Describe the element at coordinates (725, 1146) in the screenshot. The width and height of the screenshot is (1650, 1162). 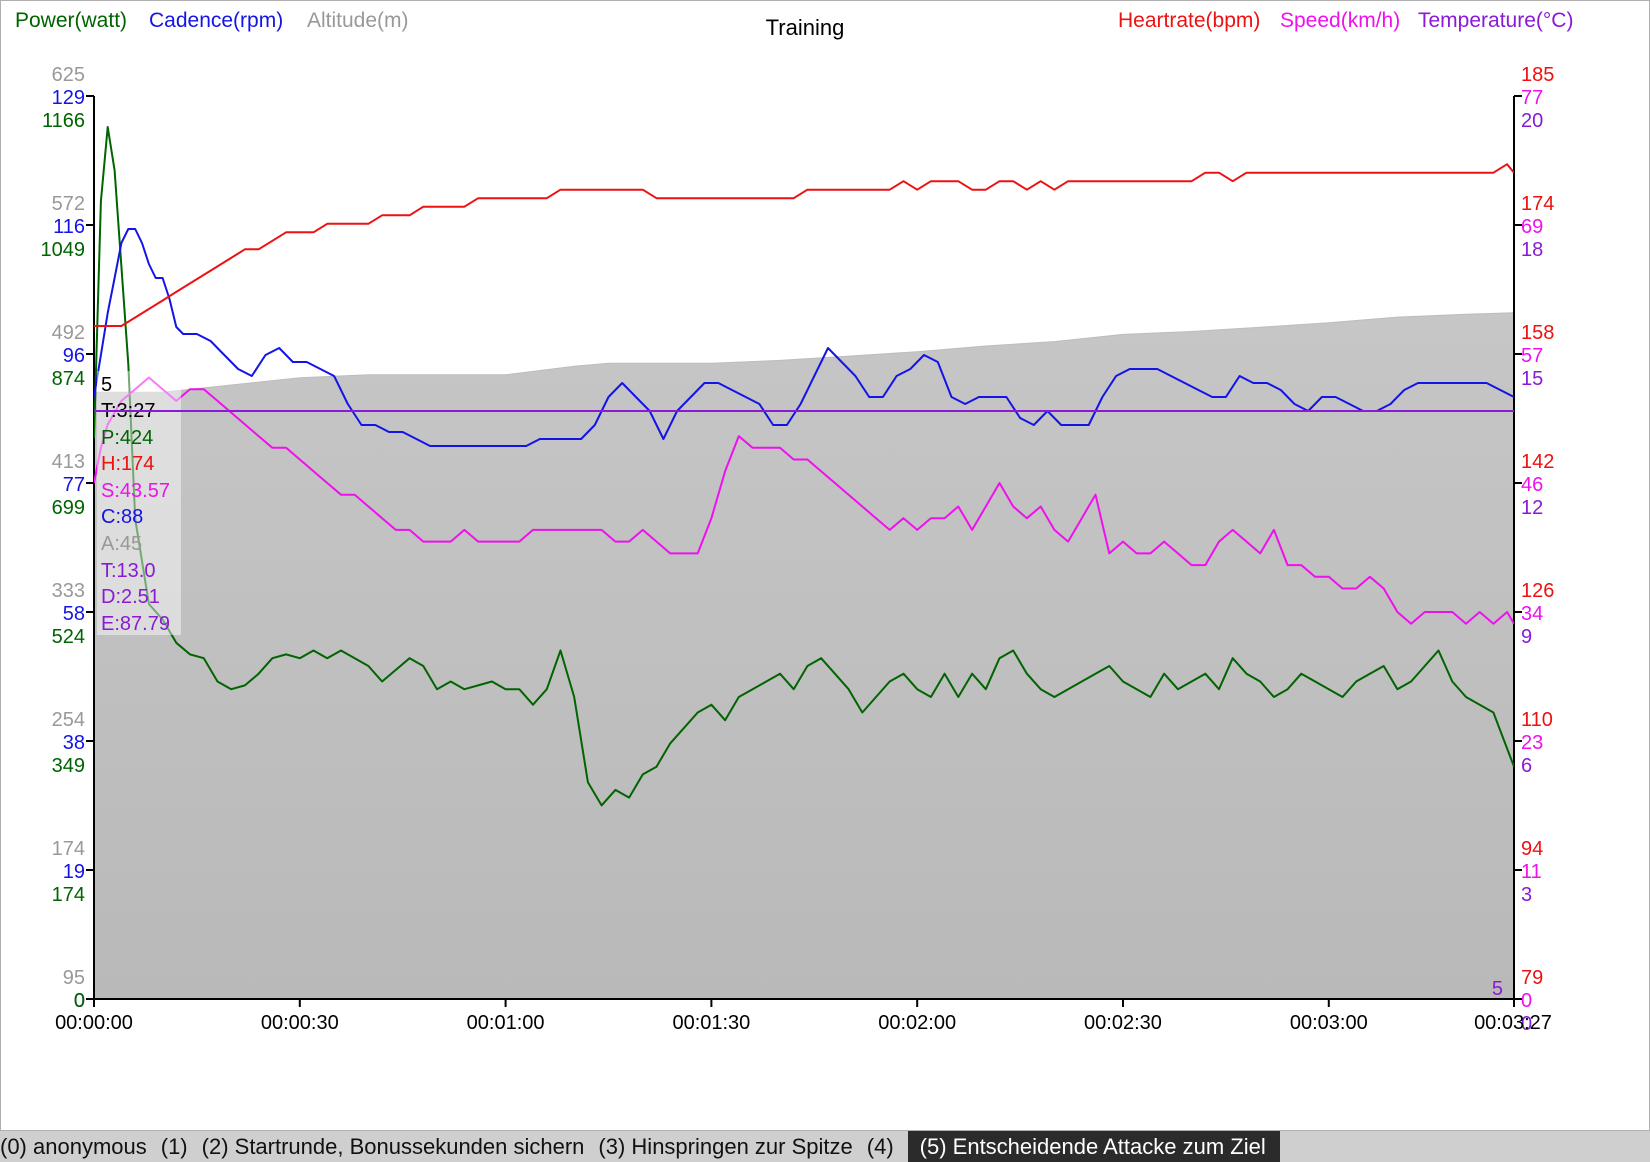
I see `lap-tab: (3) Hinspringen zur Spitze` at that location.